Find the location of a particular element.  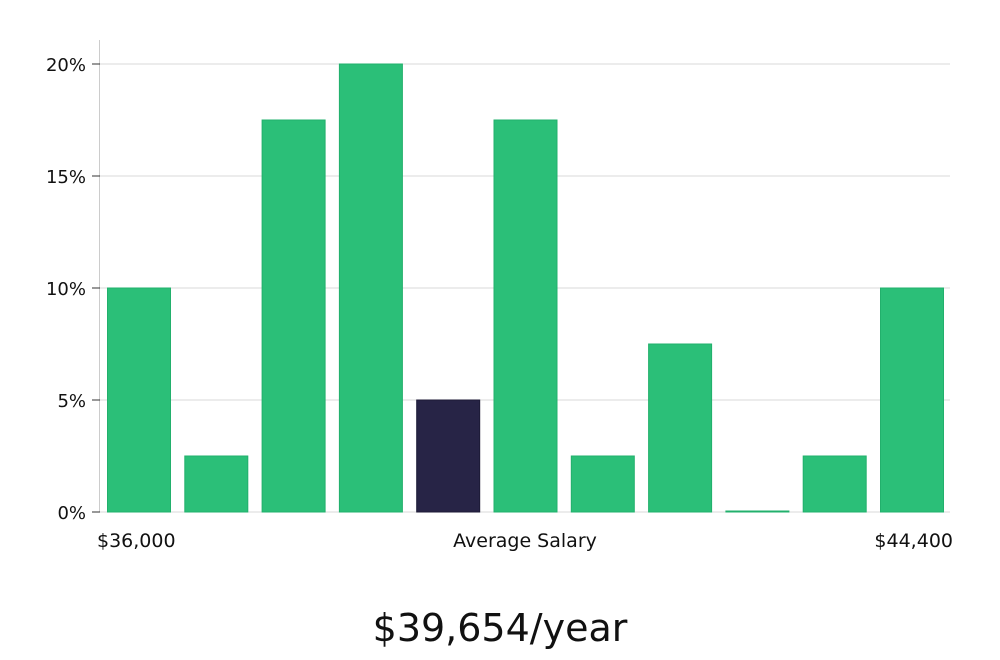

average-salary-value: $39,654/year is located at coordinates (500, 628).